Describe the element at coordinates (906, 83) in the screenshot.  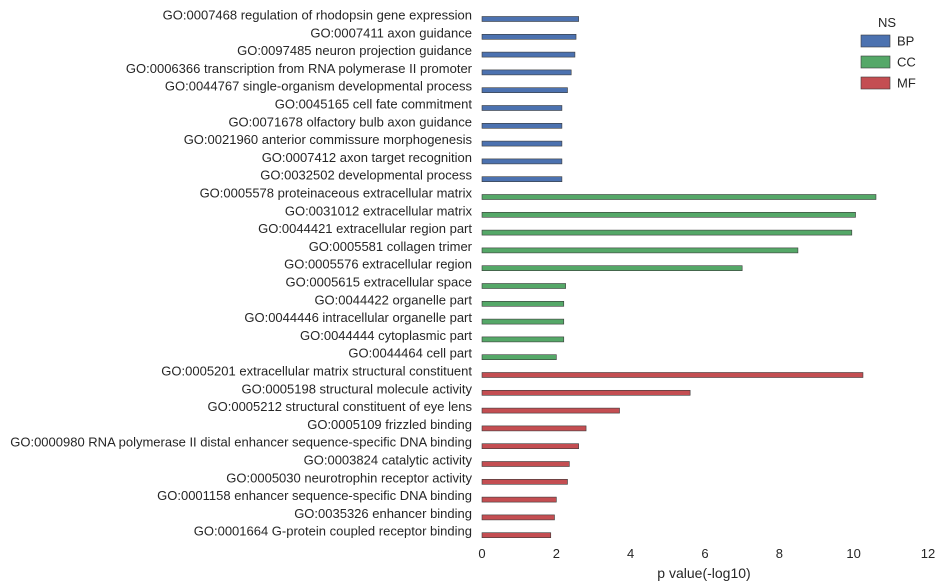
I see `legend-label-mf: MF` at that location.